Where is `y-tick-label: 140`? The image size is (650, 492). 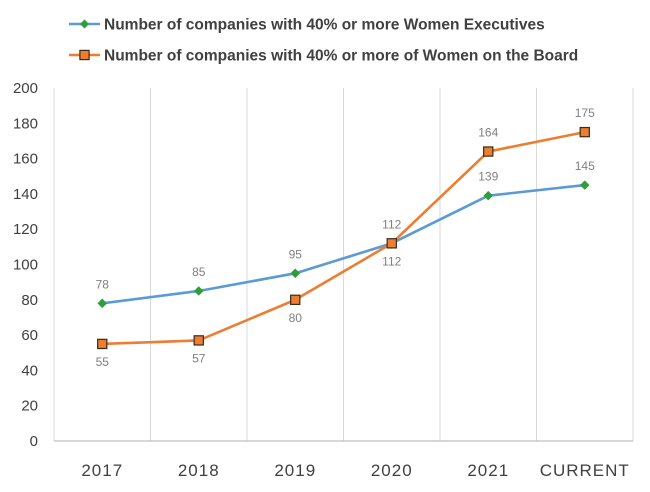
y-tick-label: 140 is located at coordinates (25, 194).